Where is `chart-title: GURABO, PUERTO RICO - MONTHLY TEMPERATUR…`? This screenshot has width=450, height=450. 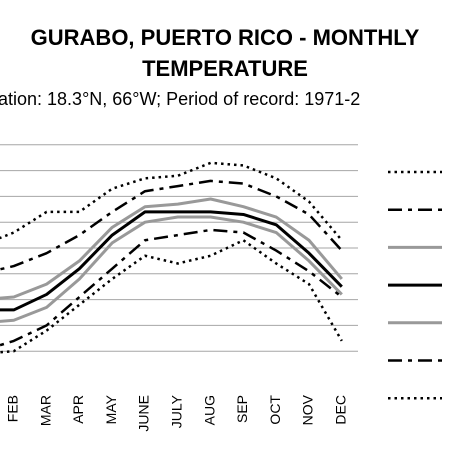
chart-title: GURABO, PUERTO RICO - MONTHLY TEMPERATUR… is located at coordinates (225, 53).